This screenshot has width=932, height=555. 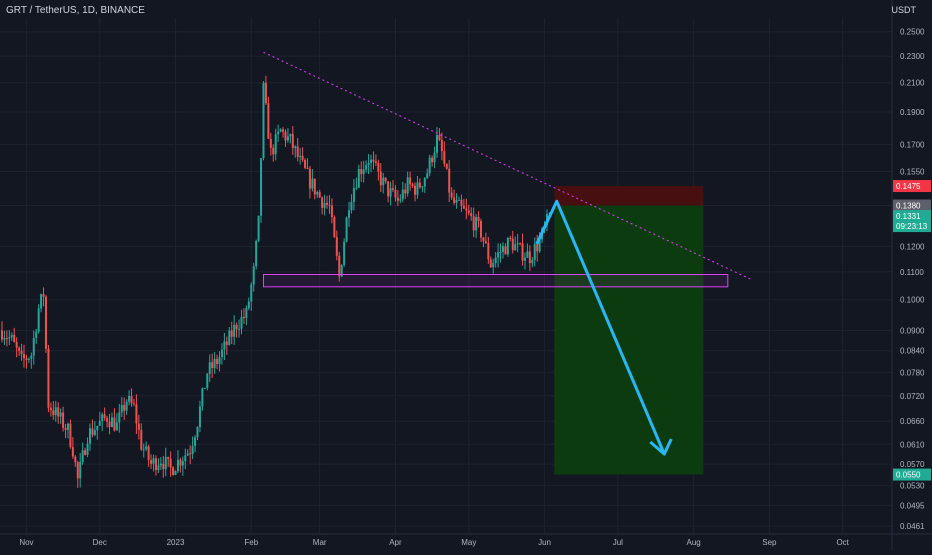 What do you see at coordinates (908, 216) in the screenshot?
I see `current-price-tag: 0.1331` at bounding box center [908, 216].